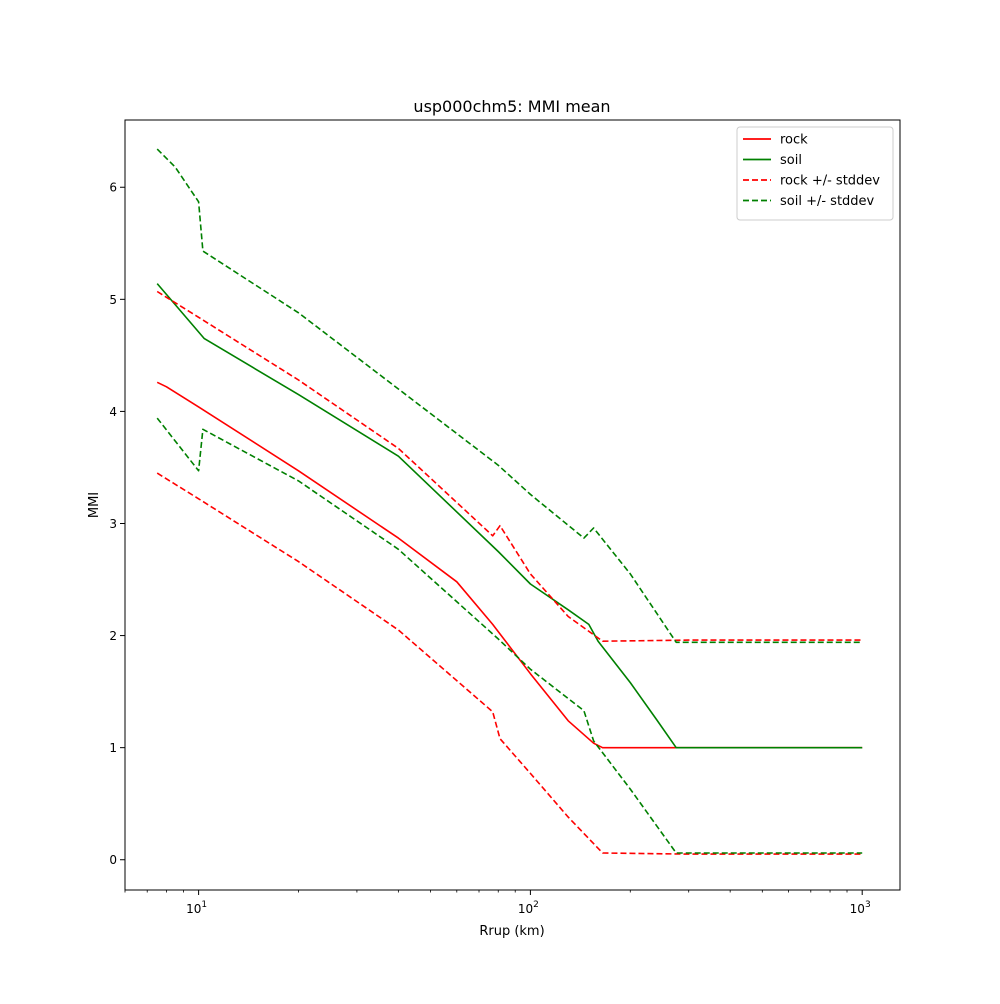 The image size is (1000, 1004). I want to click on legend-label-2: rock +/- stddev, so click(830, 181).